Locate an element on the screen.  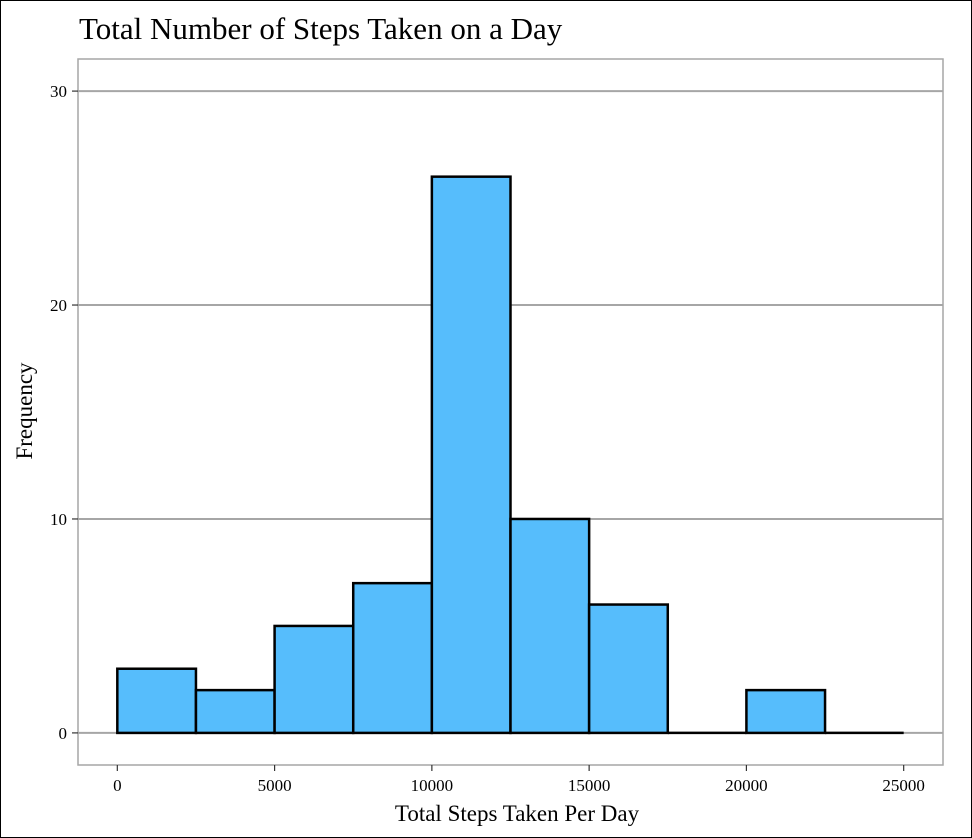
x-tick-label: 25000 is located at coordinates (903, 785).